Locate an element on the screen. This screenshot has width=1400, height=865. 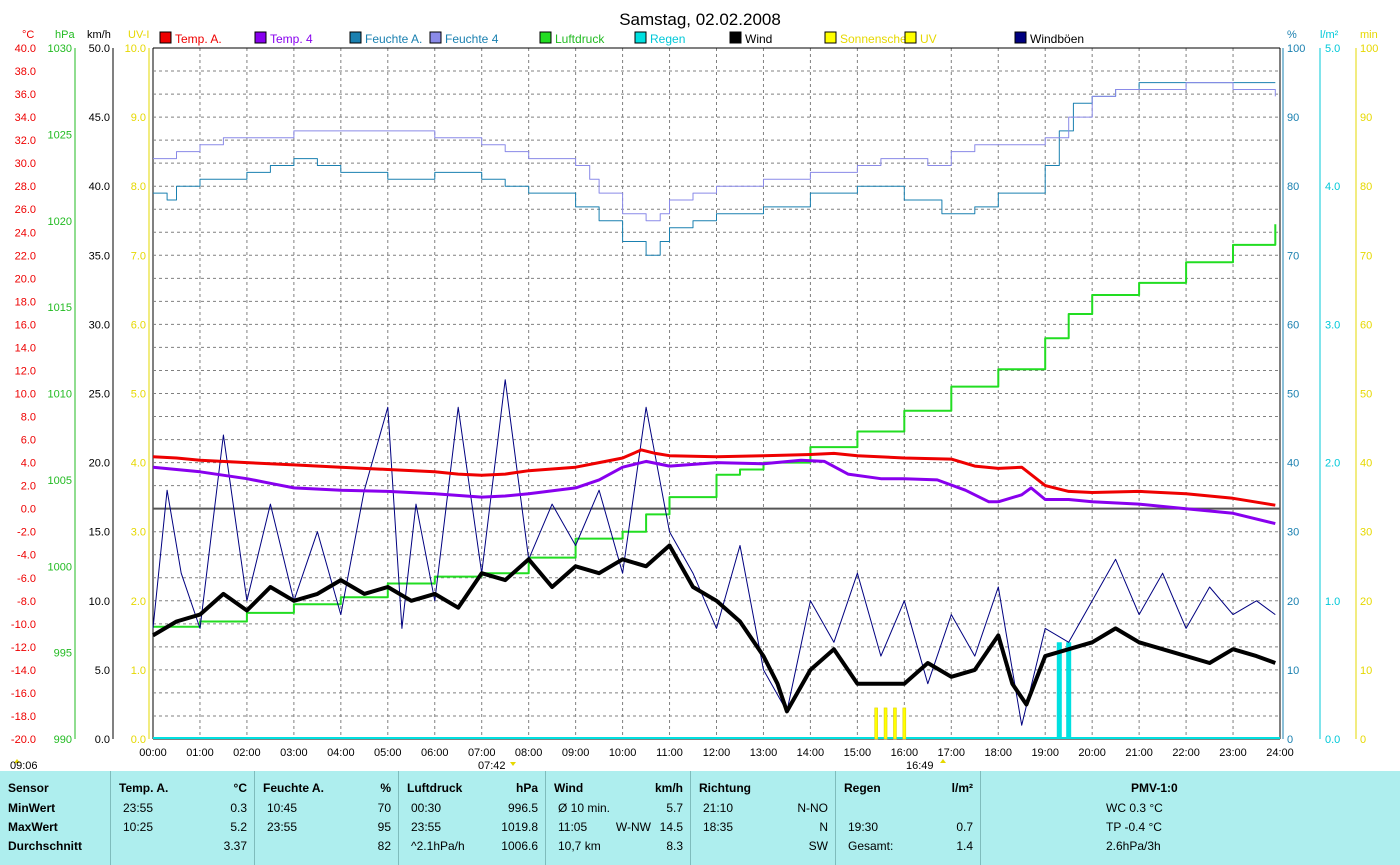
sun-tick-label: 70 is located at coordinates (1366, 256).